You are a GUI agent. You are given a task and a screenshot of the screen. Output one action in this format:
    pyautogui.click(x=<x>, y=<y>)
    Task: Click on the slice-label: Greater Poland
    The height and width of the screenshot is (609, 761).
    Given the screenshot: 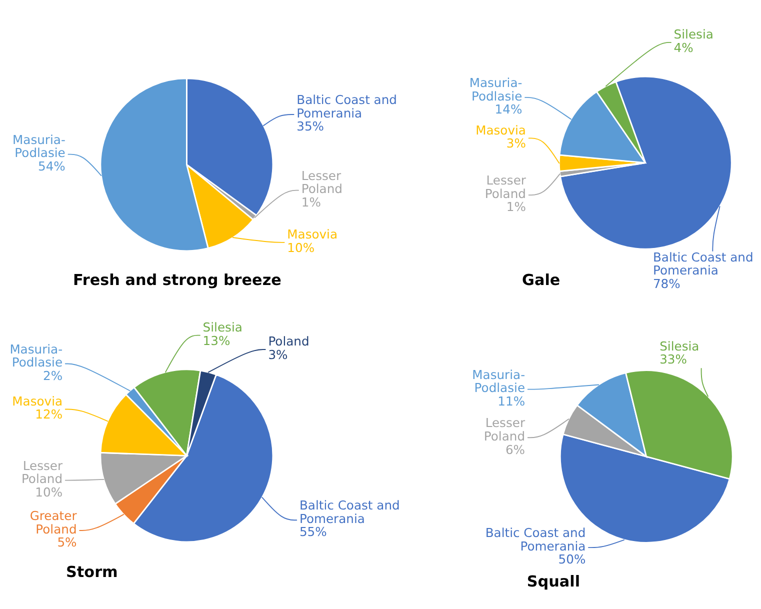 What is the action you would take?
    pyautogui.click(x=54, y=522)
    